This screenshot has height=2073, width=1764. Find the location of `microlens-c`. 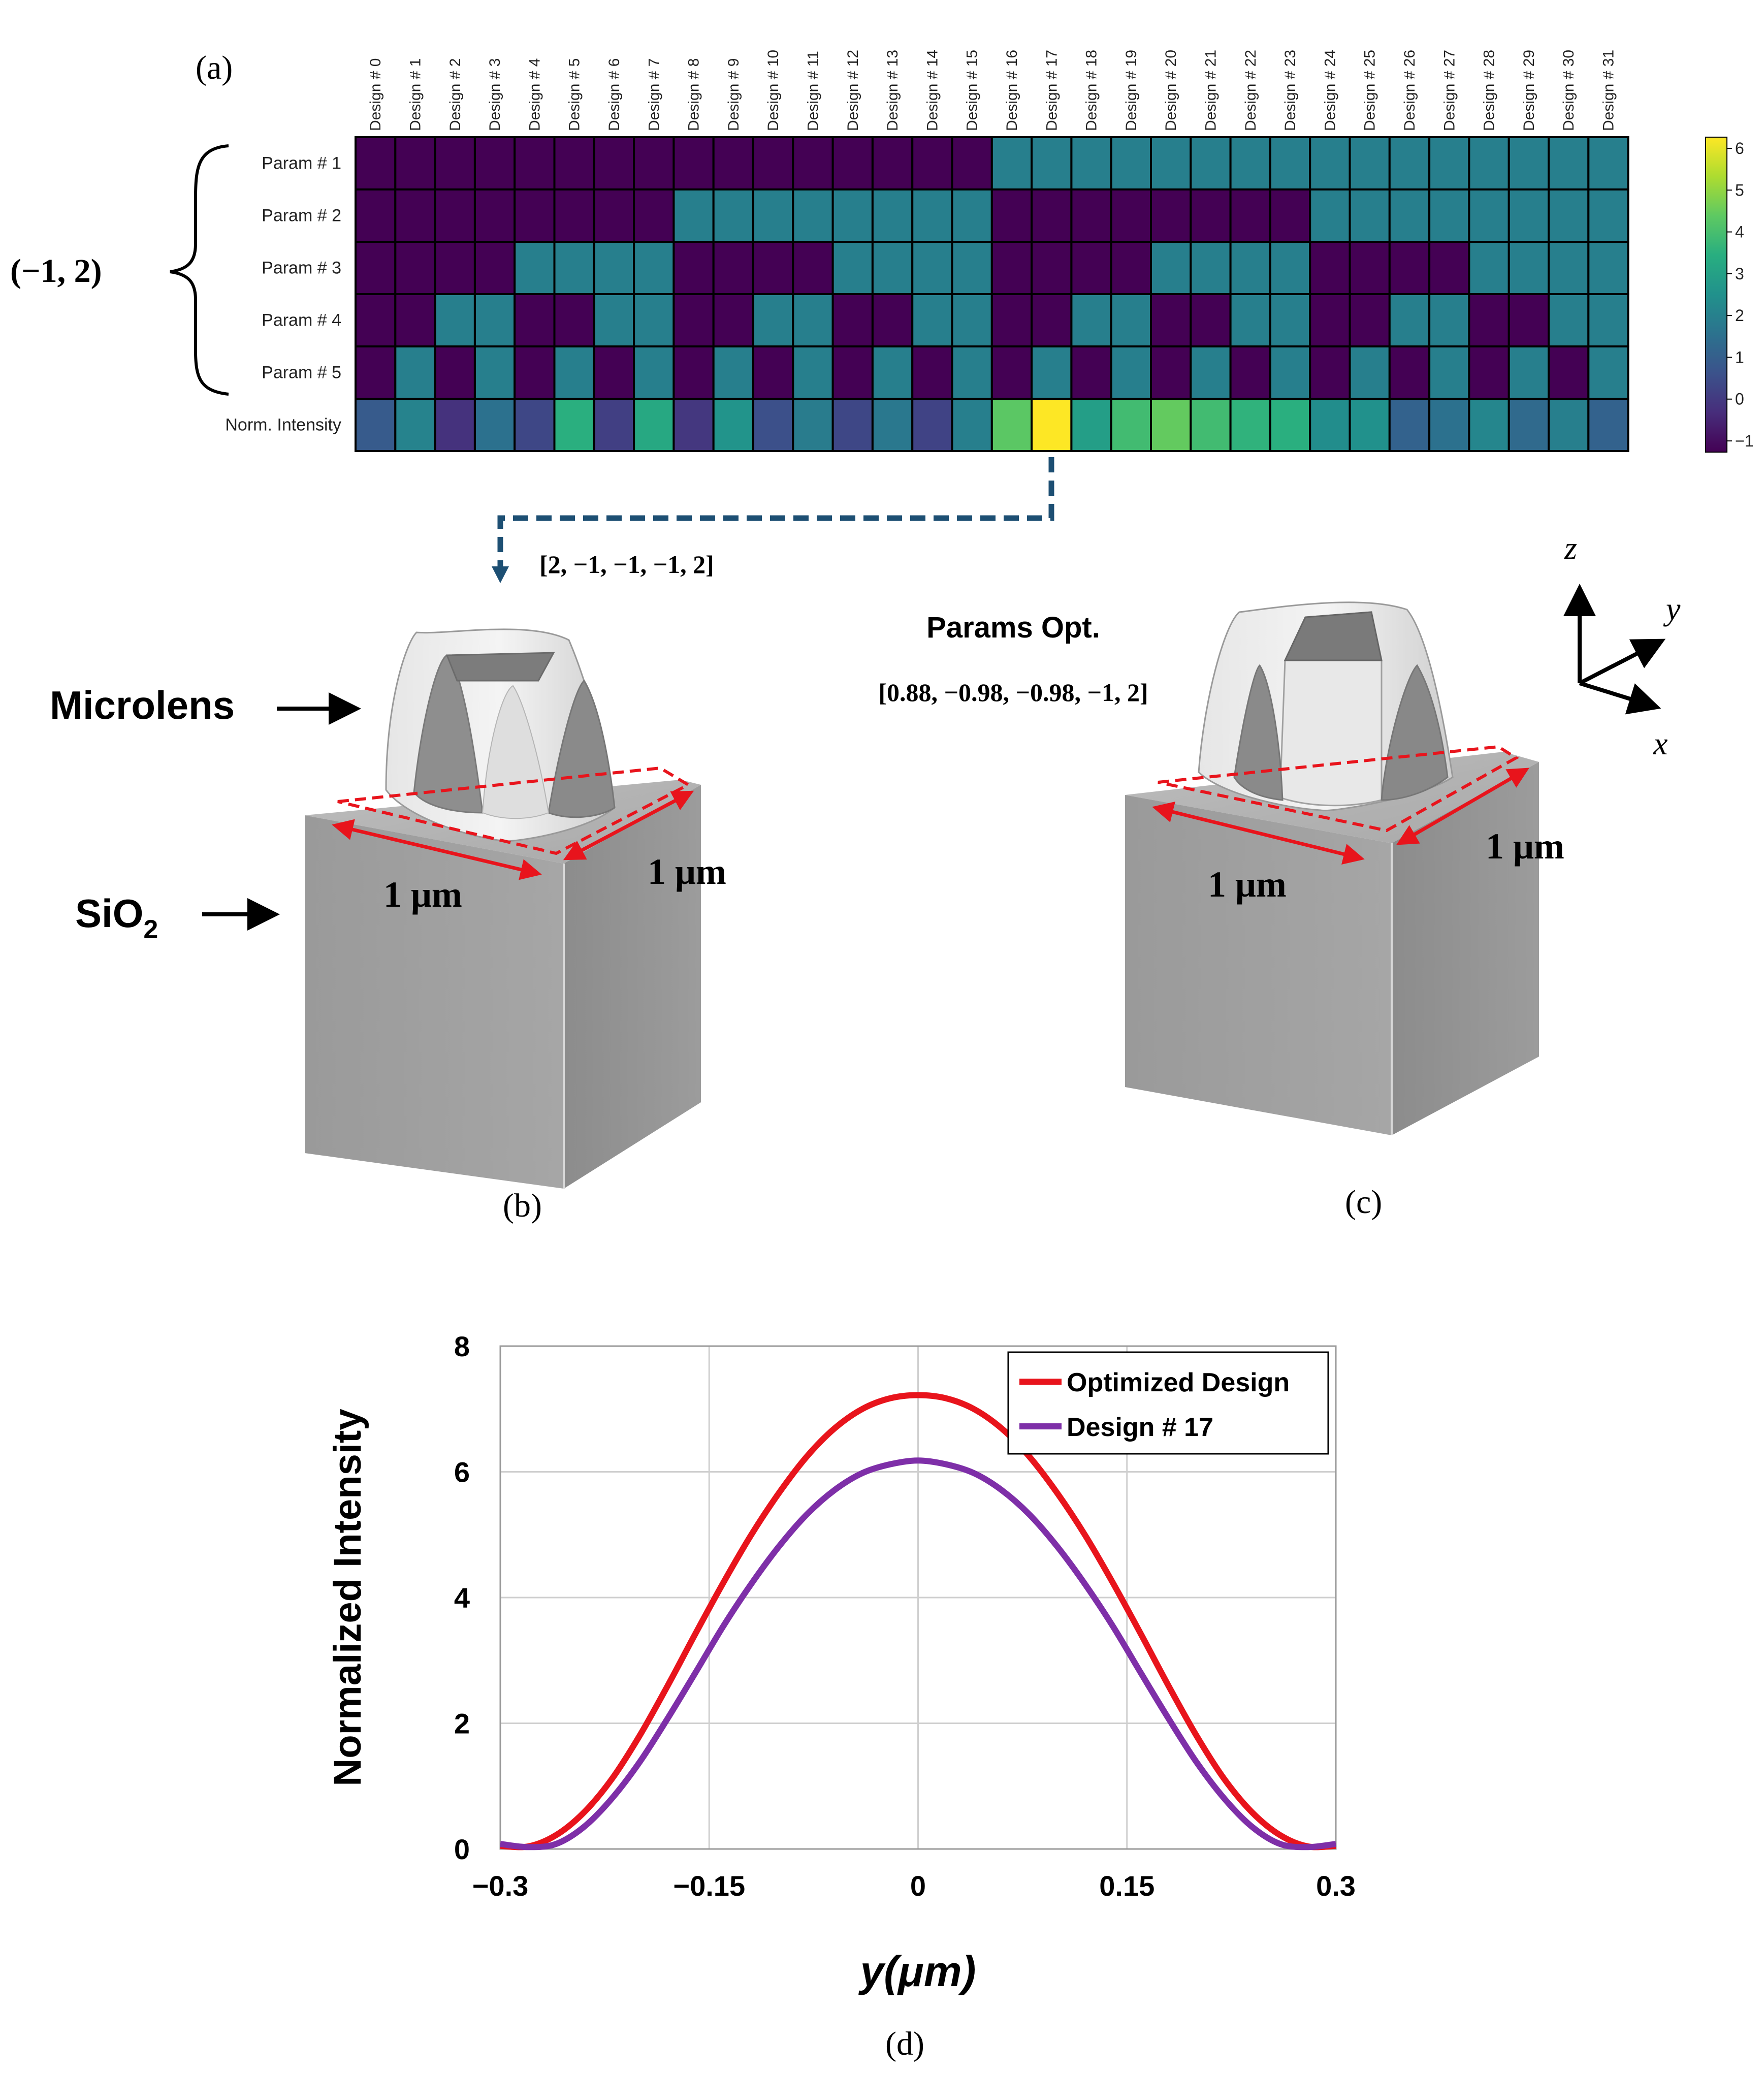

microlens-c is located at coordinates (1326, 706).